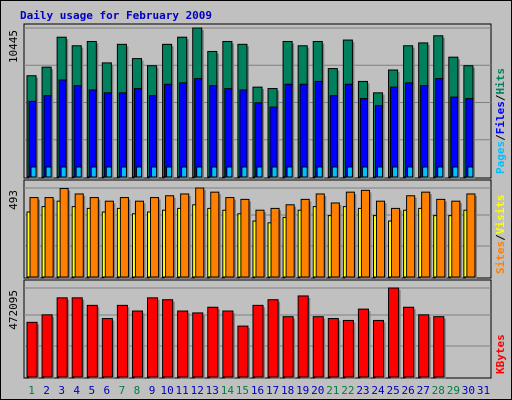 The width and height of the screenshot is (512, 400). I want to click on day-label-10: 10, so click(166, 390).